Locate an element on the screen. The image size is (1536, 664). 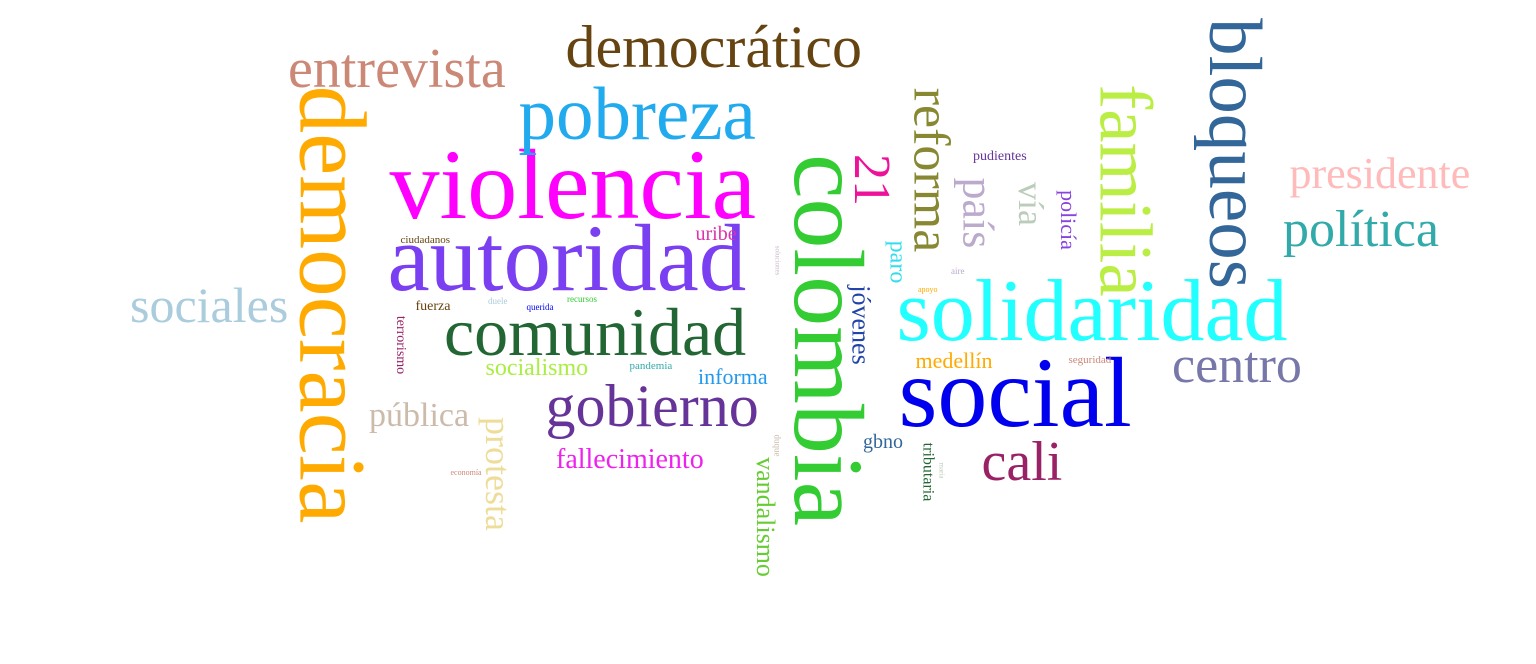
word-familia: familia is located at coordinates (1125, 190).